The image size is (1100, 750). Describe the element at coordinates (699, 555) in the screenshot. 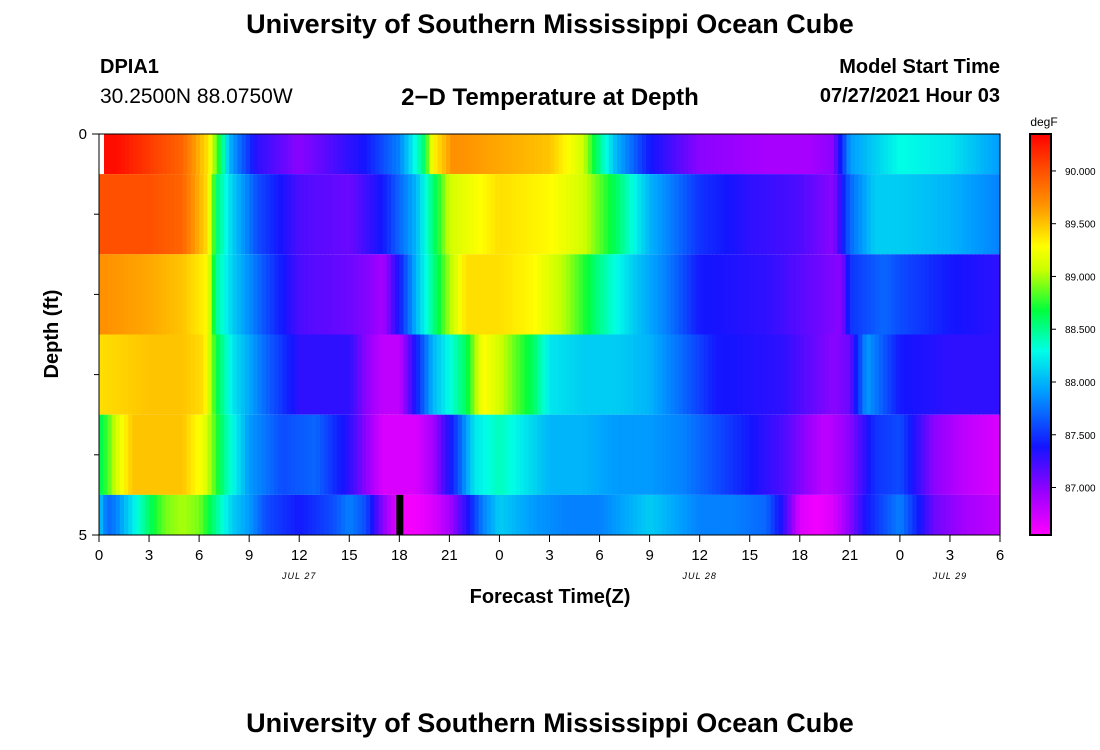

I see `x-tick-label: 12` at that location.